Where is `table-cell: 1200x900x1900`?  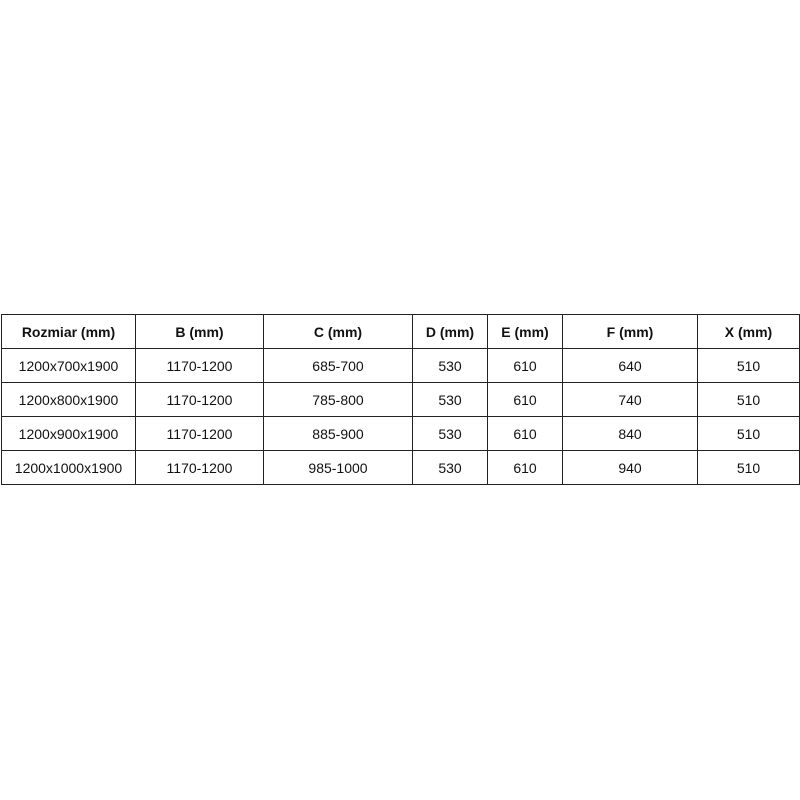
table-cell: 1200x900x1900 is located at coordinates (68, 433).